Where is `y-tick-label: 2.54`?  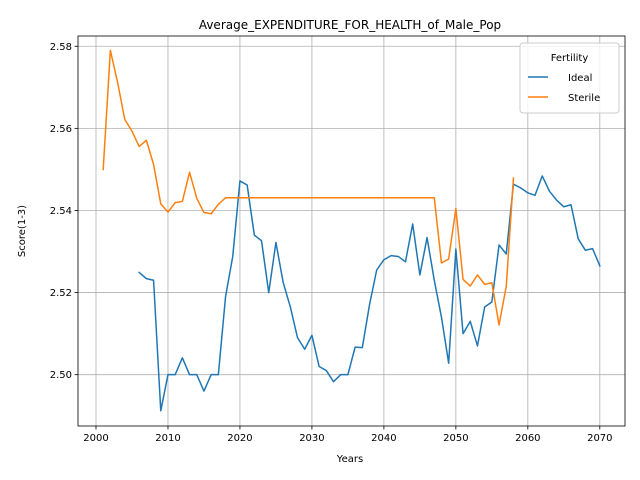
y-tick-label: 2.54 is located at coordinates (61, 211).